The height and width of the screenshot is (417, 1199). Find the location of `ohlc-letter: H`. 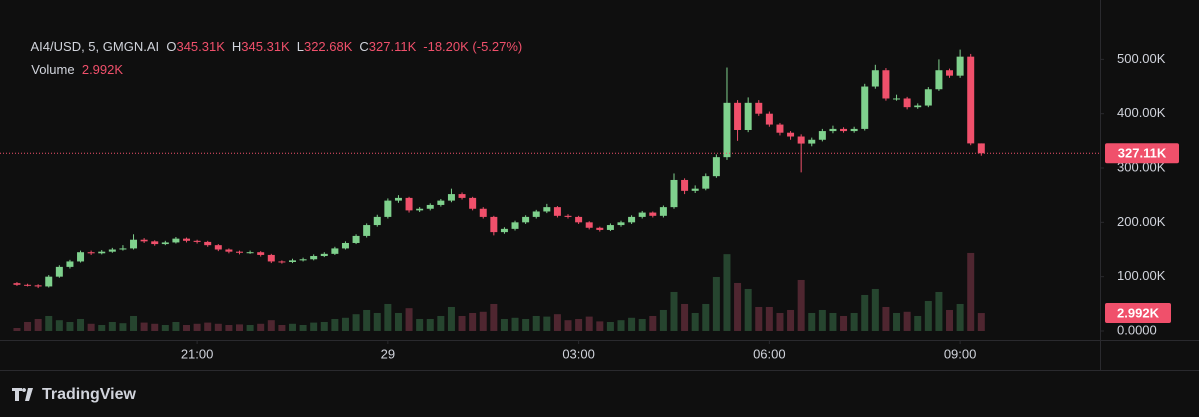

ohlc-letter: H is located at coordinates (236, 46).